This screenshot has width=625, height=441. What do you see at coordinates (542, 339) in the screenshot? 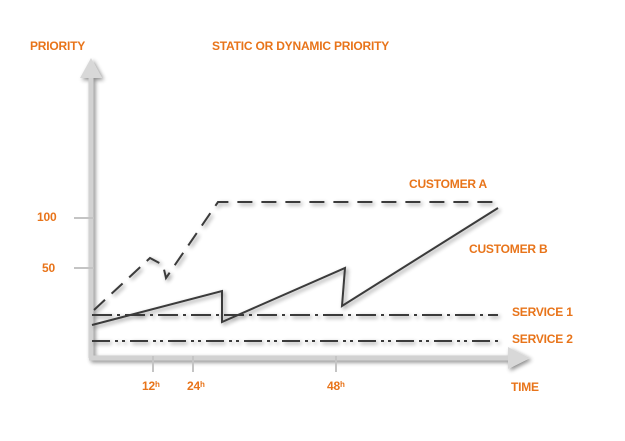
I see `service-2-label: SERVICE 2` at bounding box center [542, 339].